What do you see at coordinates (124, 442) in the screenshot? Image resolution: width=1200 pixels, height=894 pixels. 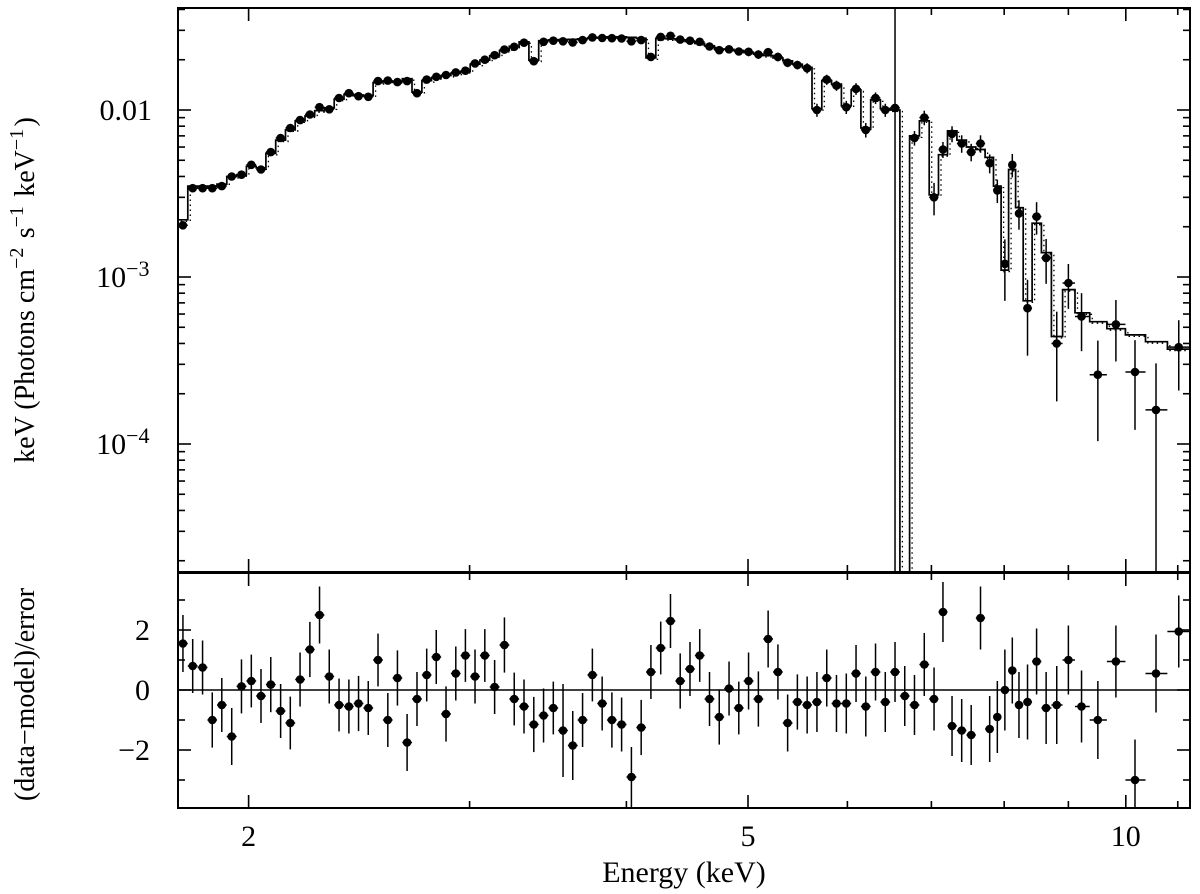 I see `y-top-tick-label: 10⁻⁴` at bounding box center [124, 442].